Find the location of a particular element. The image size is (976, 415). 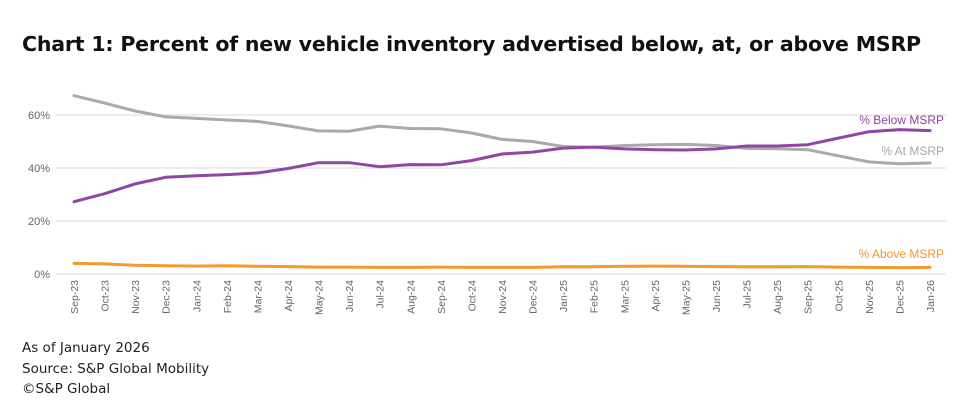

x-tick-label: Dec-23 is located at coordinates (167, 297).